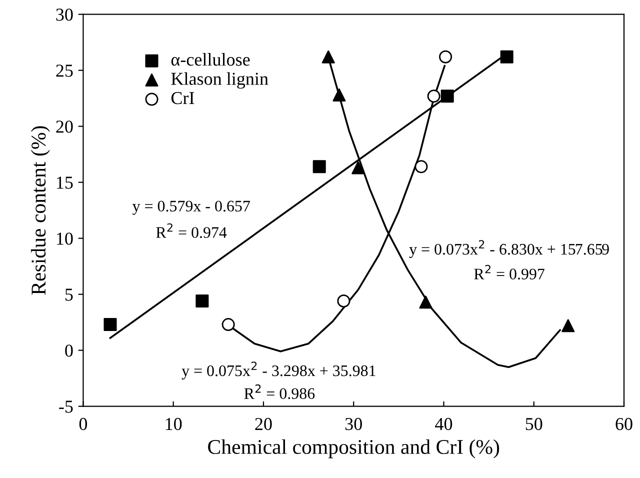 This screenshot has width=640, height=478. I want to click on annotation: R$^{2}$ = 0.974, so click(191, 230).